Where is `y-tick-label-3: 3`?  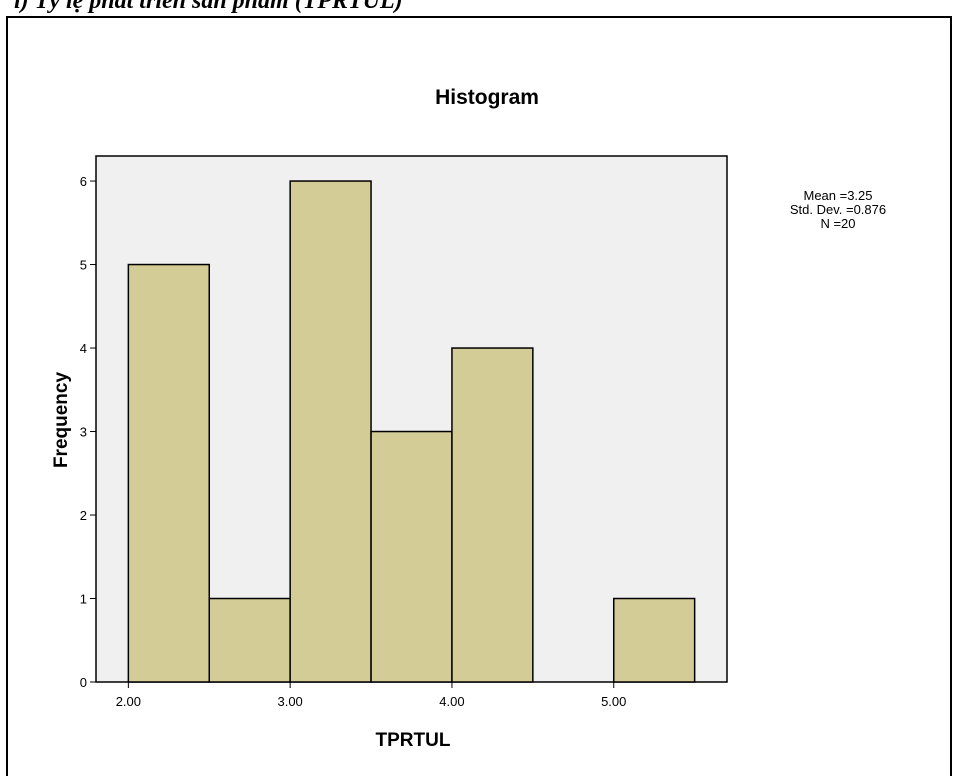
y-tick-label-3: 3 is located at coordinates (83, 432).